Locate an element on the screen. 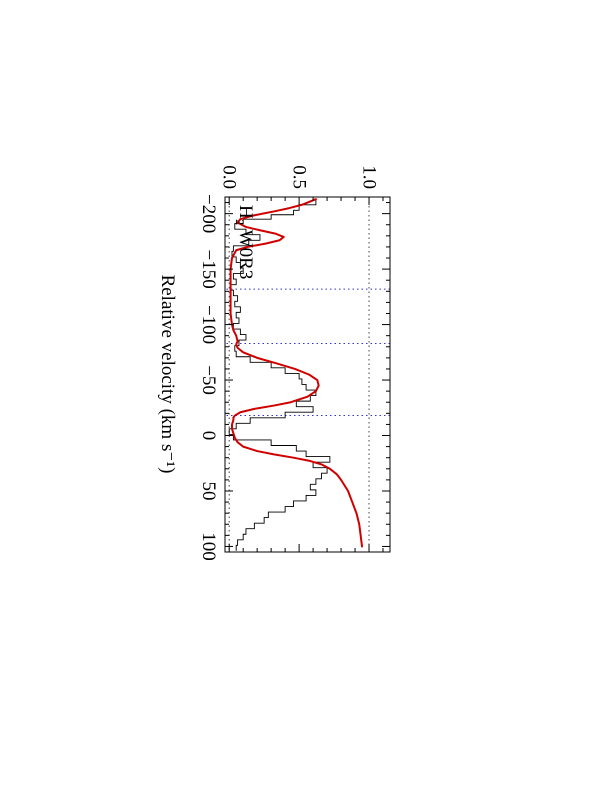  x-tick-label: −100 is located at coordinates (208, 324).